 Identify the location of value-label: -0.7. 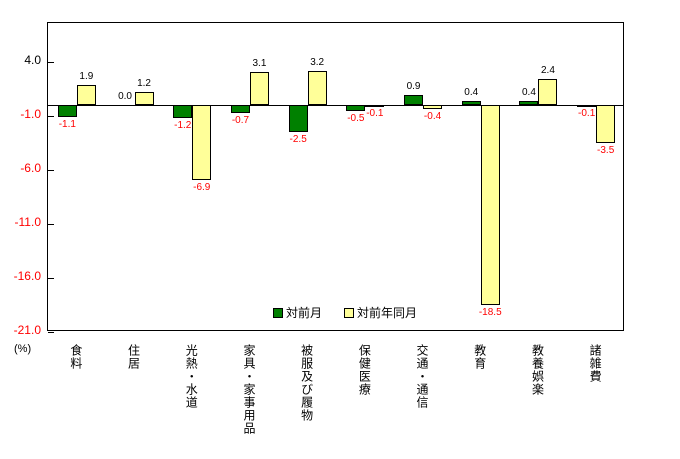
(240, 120).